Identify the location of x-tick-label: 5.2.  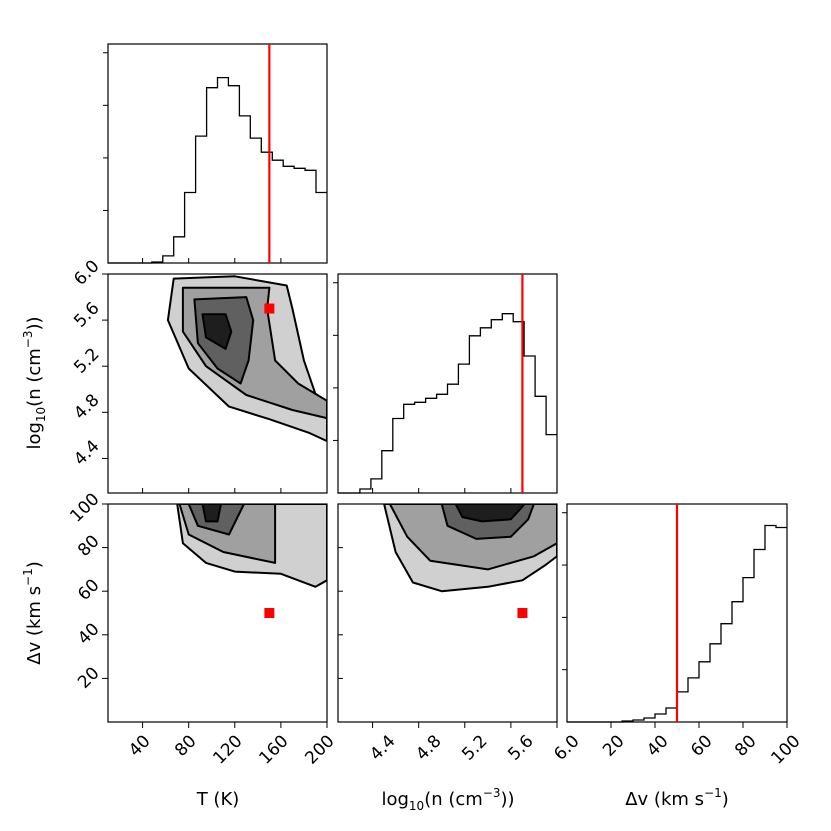
(474, 747).